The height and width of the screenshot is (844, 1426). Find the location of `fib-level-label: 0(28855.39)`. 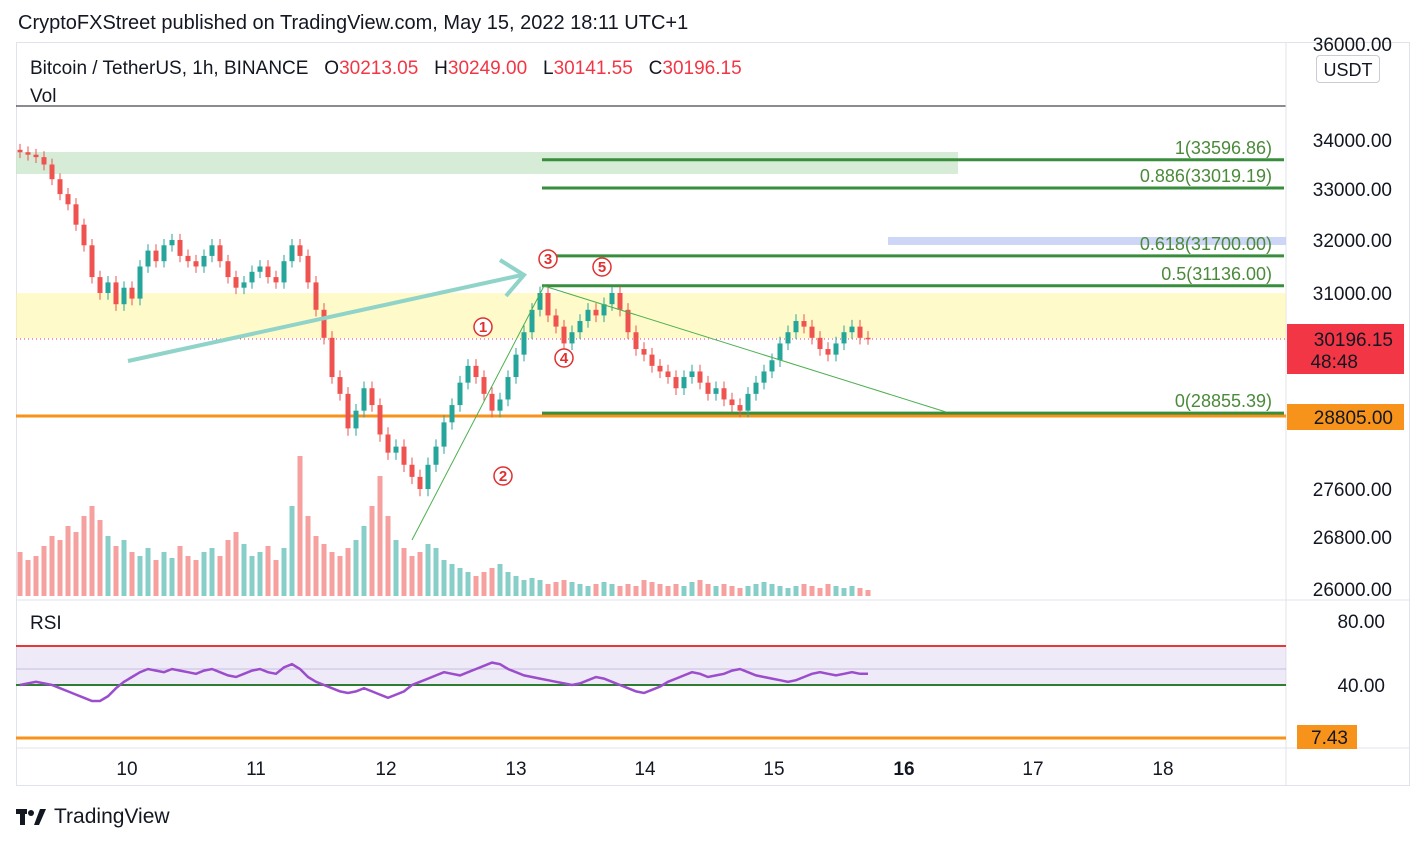

fib-level-label: 0(28855.39) is located at coordinates (1223, 401).